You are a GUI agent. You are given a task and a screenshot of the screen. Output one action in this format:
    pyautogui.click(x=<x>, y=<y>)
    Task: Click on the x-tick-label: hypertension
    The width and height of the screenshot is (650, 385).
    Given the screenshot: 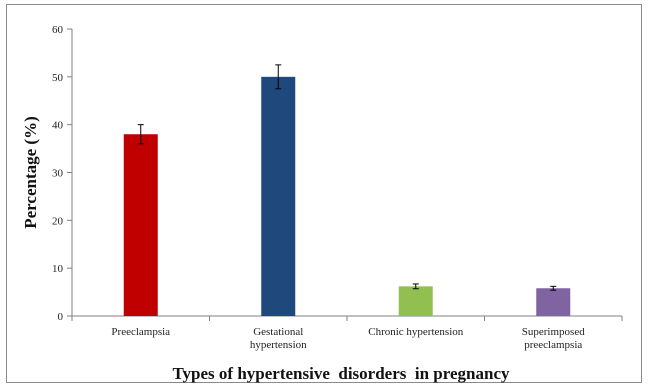 What is the action you would take?
    pyautogui.click(x=278, y=345)
    